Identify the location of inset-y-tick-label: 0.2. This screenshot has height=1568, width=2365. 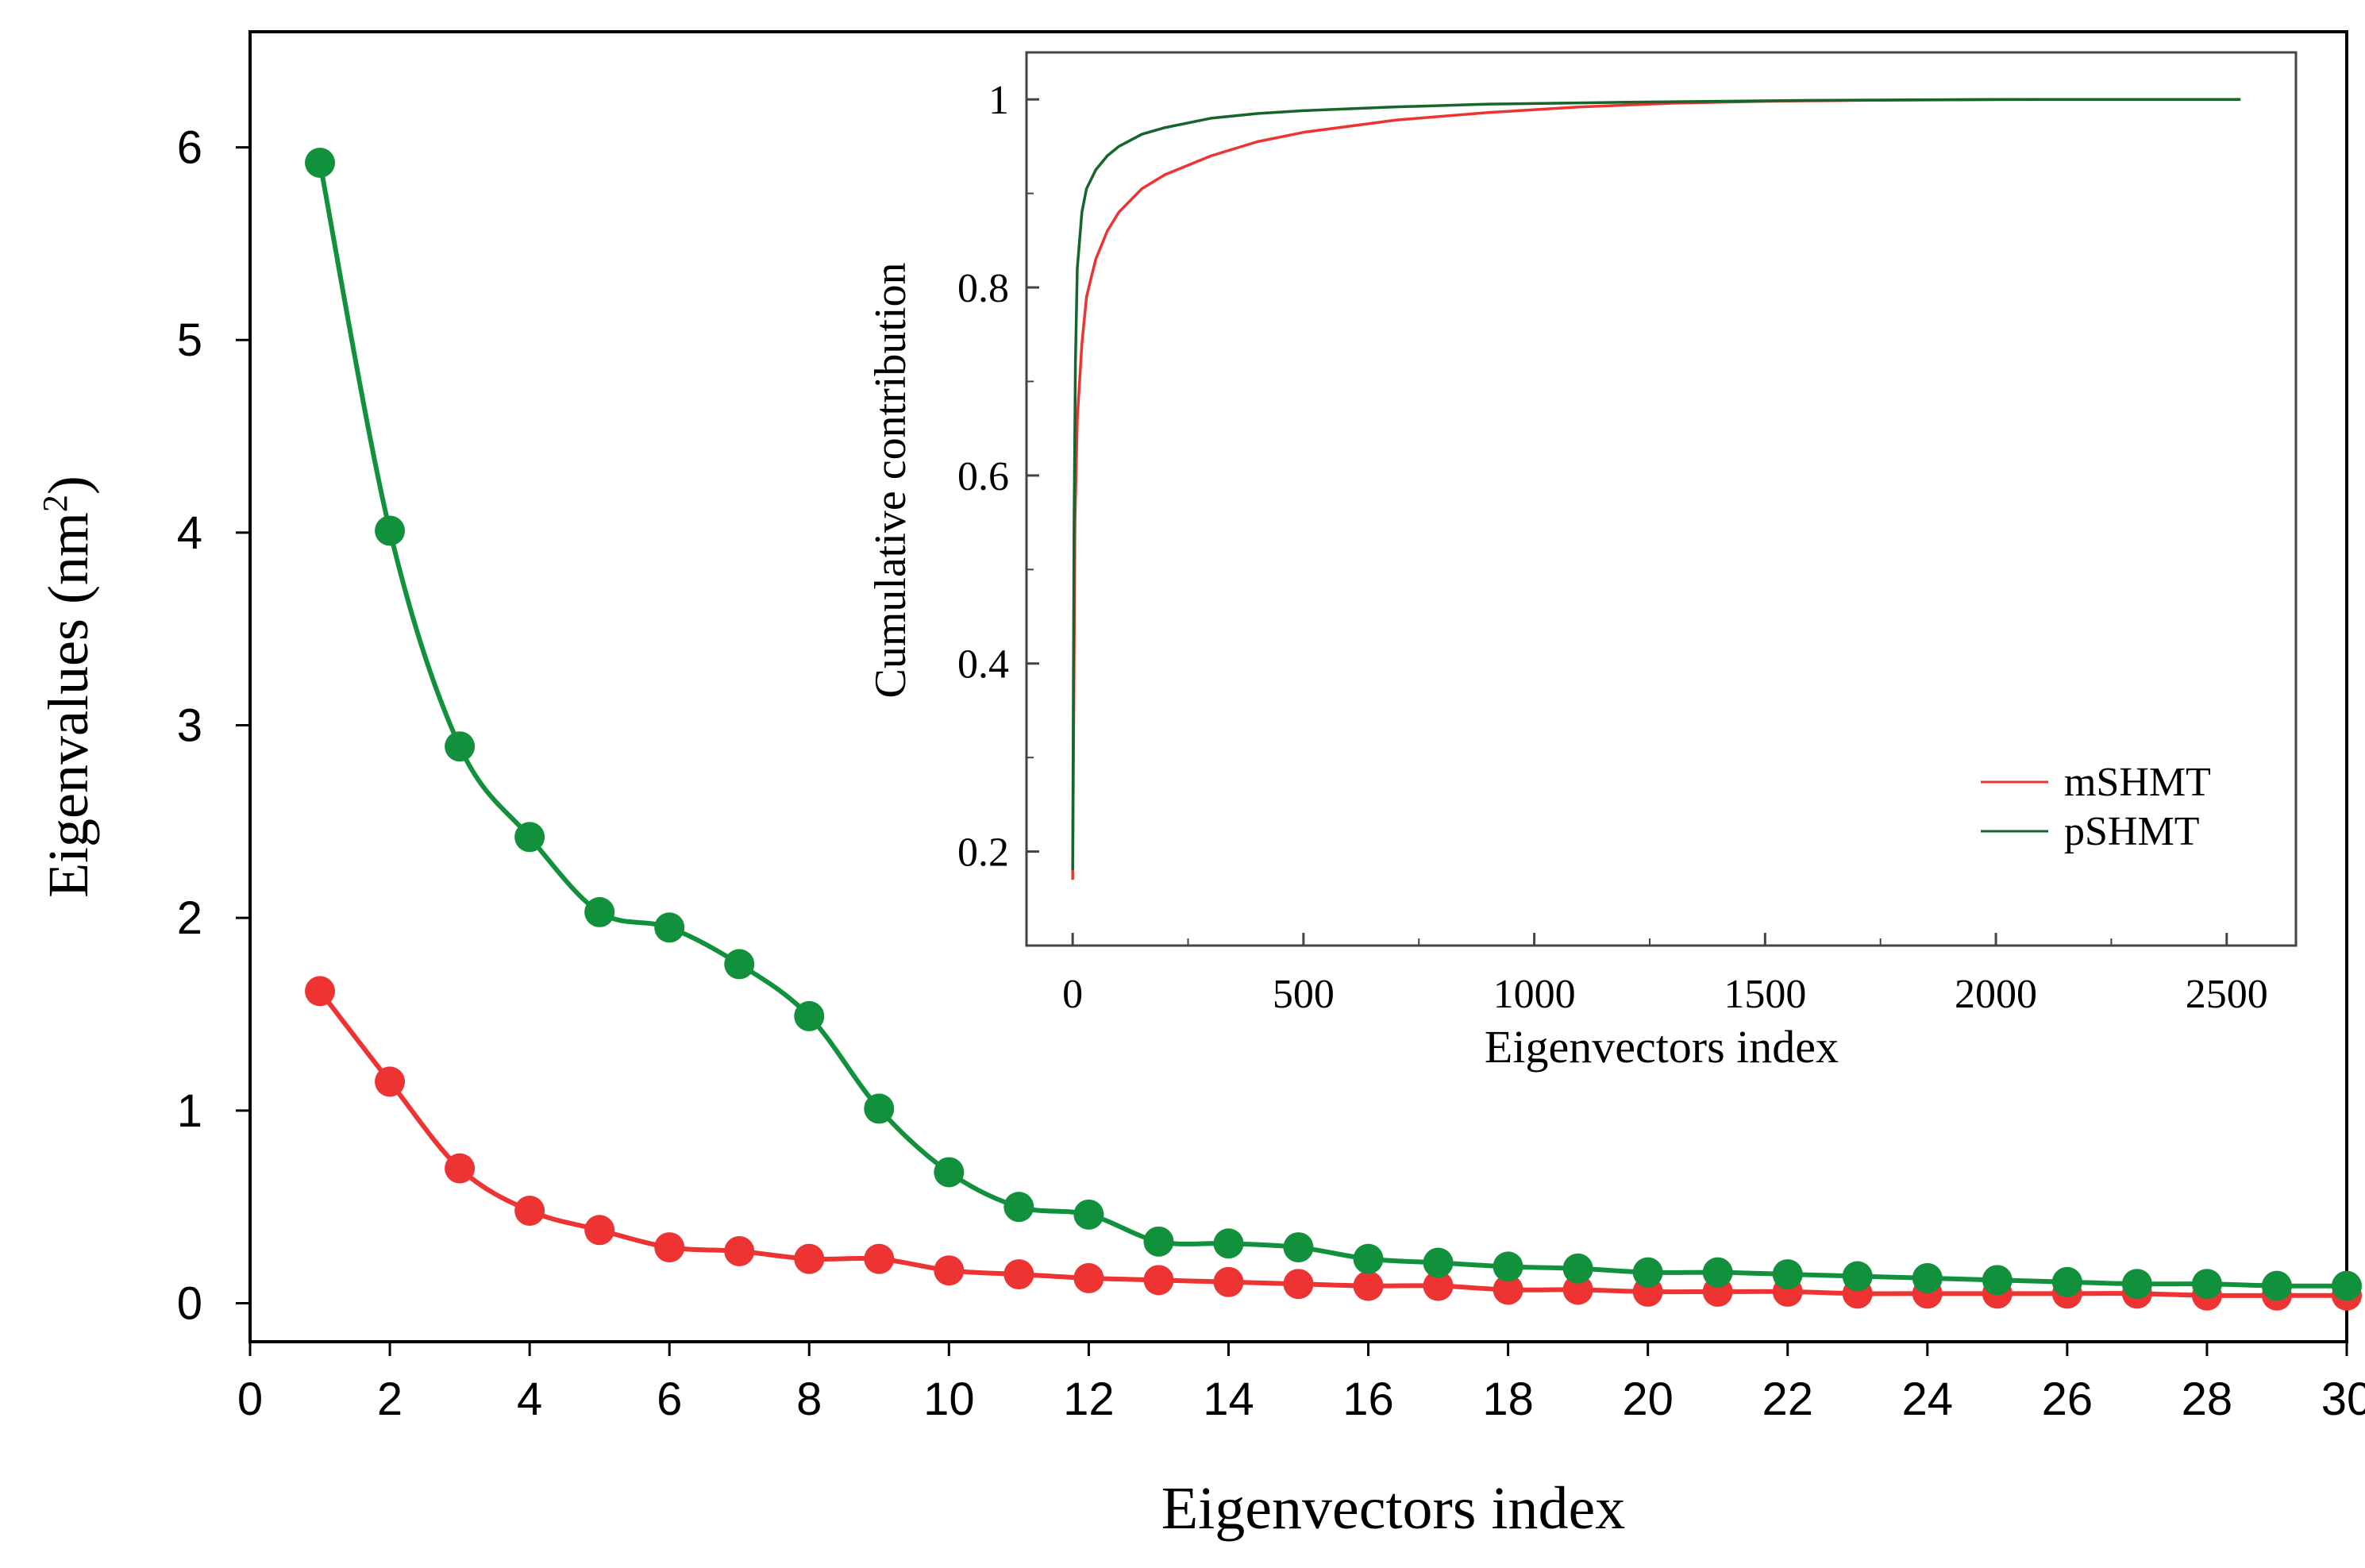
(983, 853).